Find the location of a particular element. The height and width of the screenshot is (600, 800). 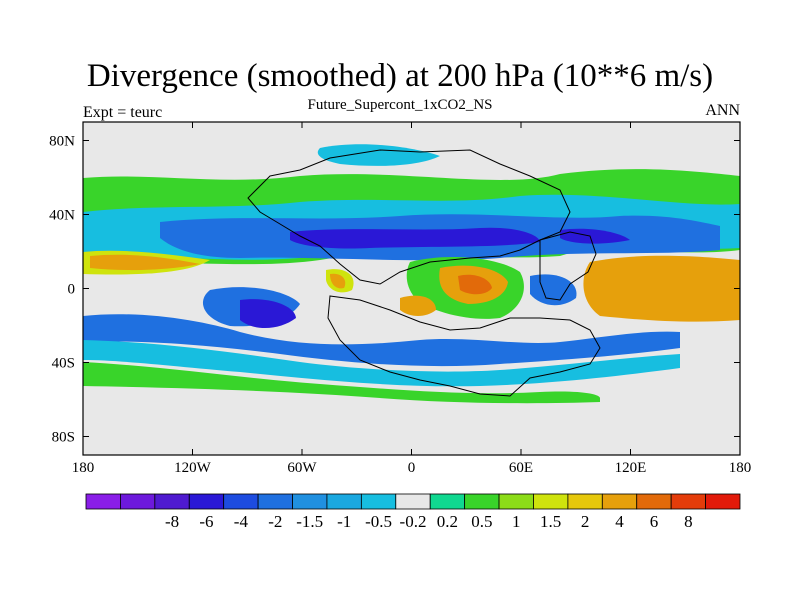

colorbar: -8 -6 -4 -2 -1.5 -1 -0.5 -0.2 0.2 0.5 1 1.5 2 4 6 8 is located at coordinates (413, 512).